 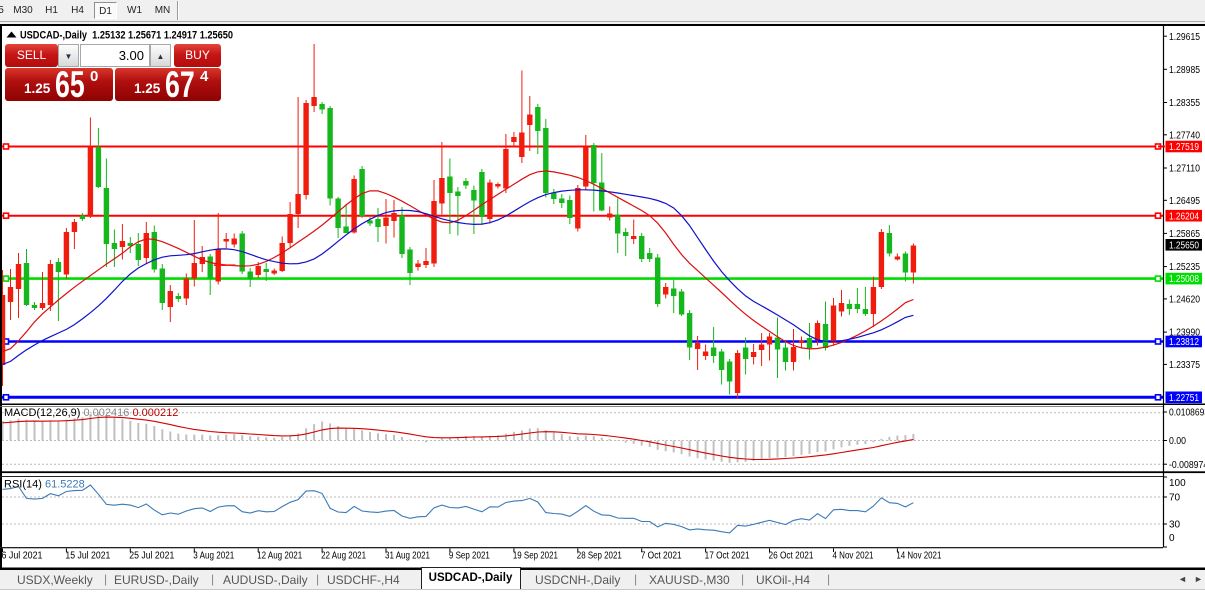 I want to click on svg-text: 1.27519, so click(x=1184, y=147).